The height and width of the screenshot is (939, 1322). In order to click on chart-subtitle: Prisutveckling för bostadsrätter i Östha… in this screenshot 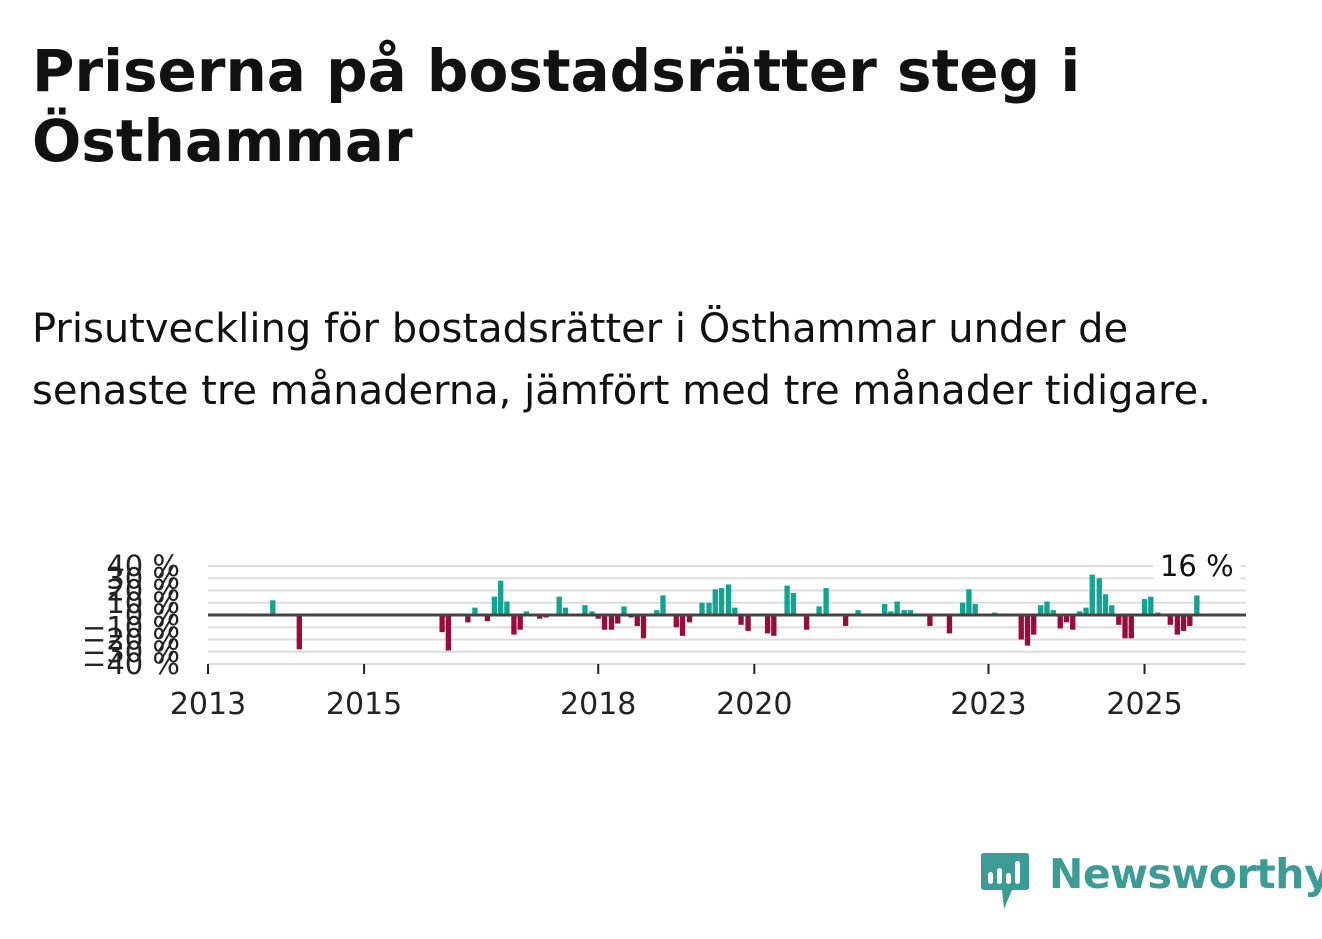, I will do `click(621, 360)`.